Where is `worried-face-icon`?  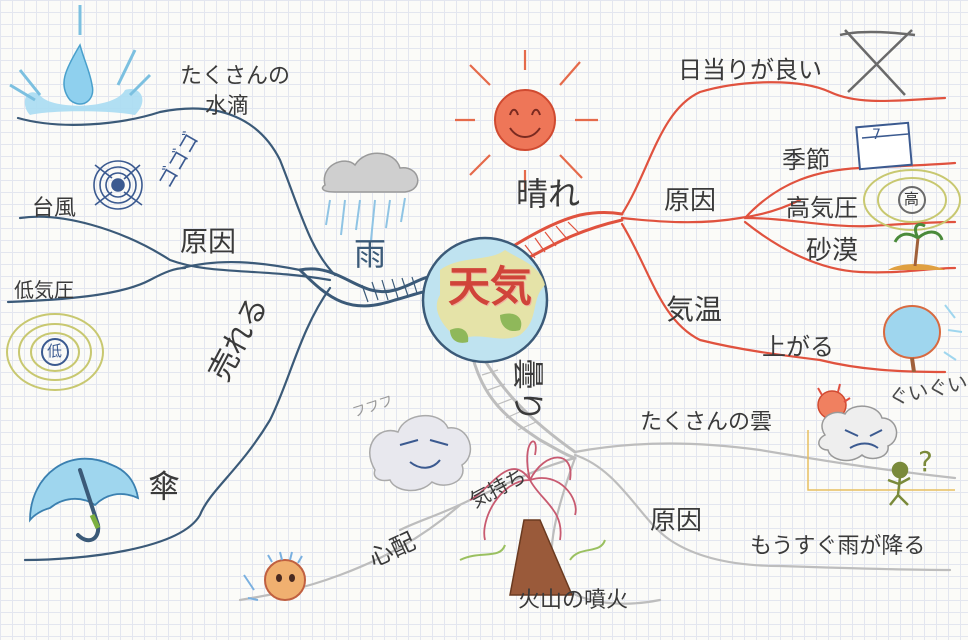 worried-face-icon is located at coordinates (274, 576).